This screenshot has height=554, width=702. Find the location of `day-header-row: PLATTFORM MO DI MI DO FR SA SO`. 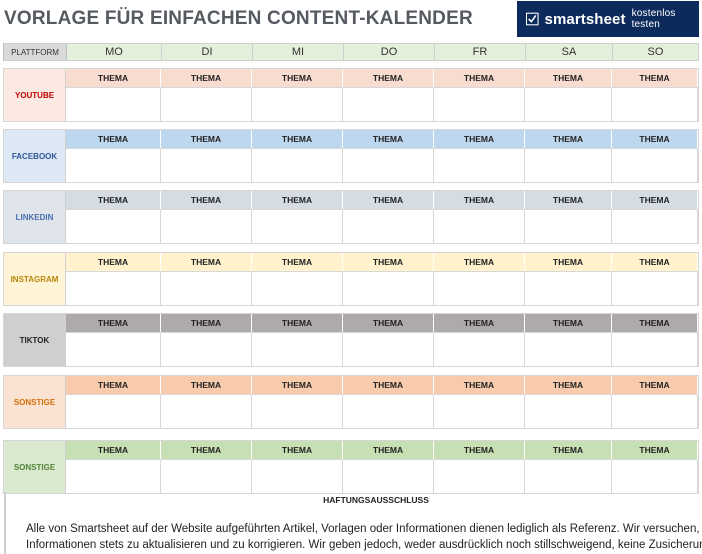

day-header-row: PLATTFORM MO DI MI DO FR SA SO is located at coordinates (351, 52).